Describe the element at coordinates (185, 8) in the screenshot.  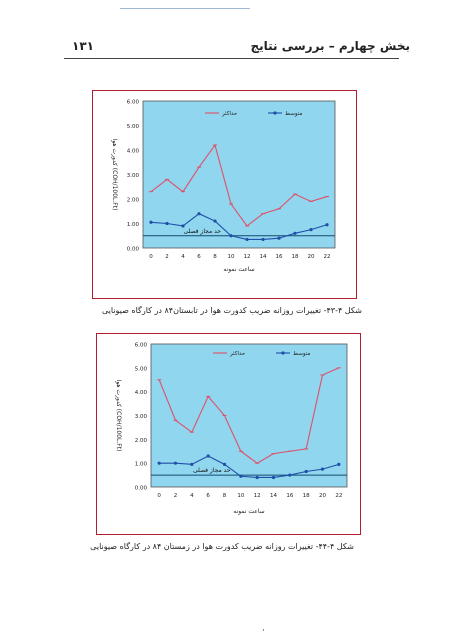
I see `top-rule` at that location.